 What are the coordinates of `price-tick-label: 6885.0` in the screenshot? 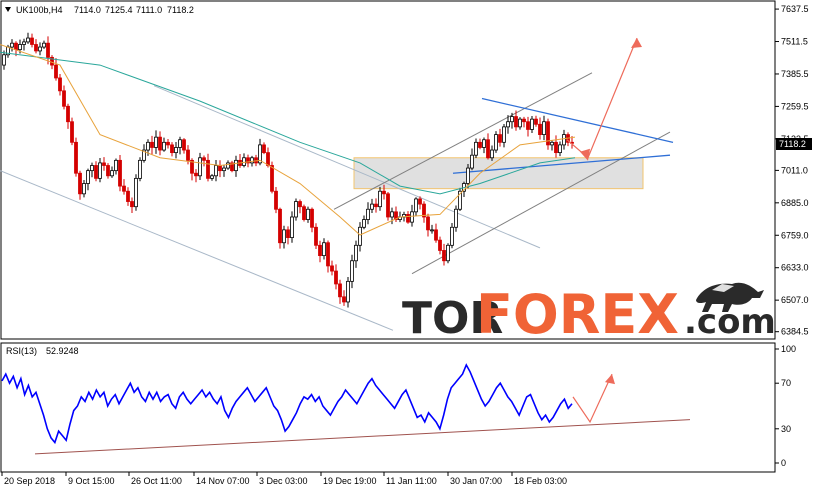 It's located at (795, 203).